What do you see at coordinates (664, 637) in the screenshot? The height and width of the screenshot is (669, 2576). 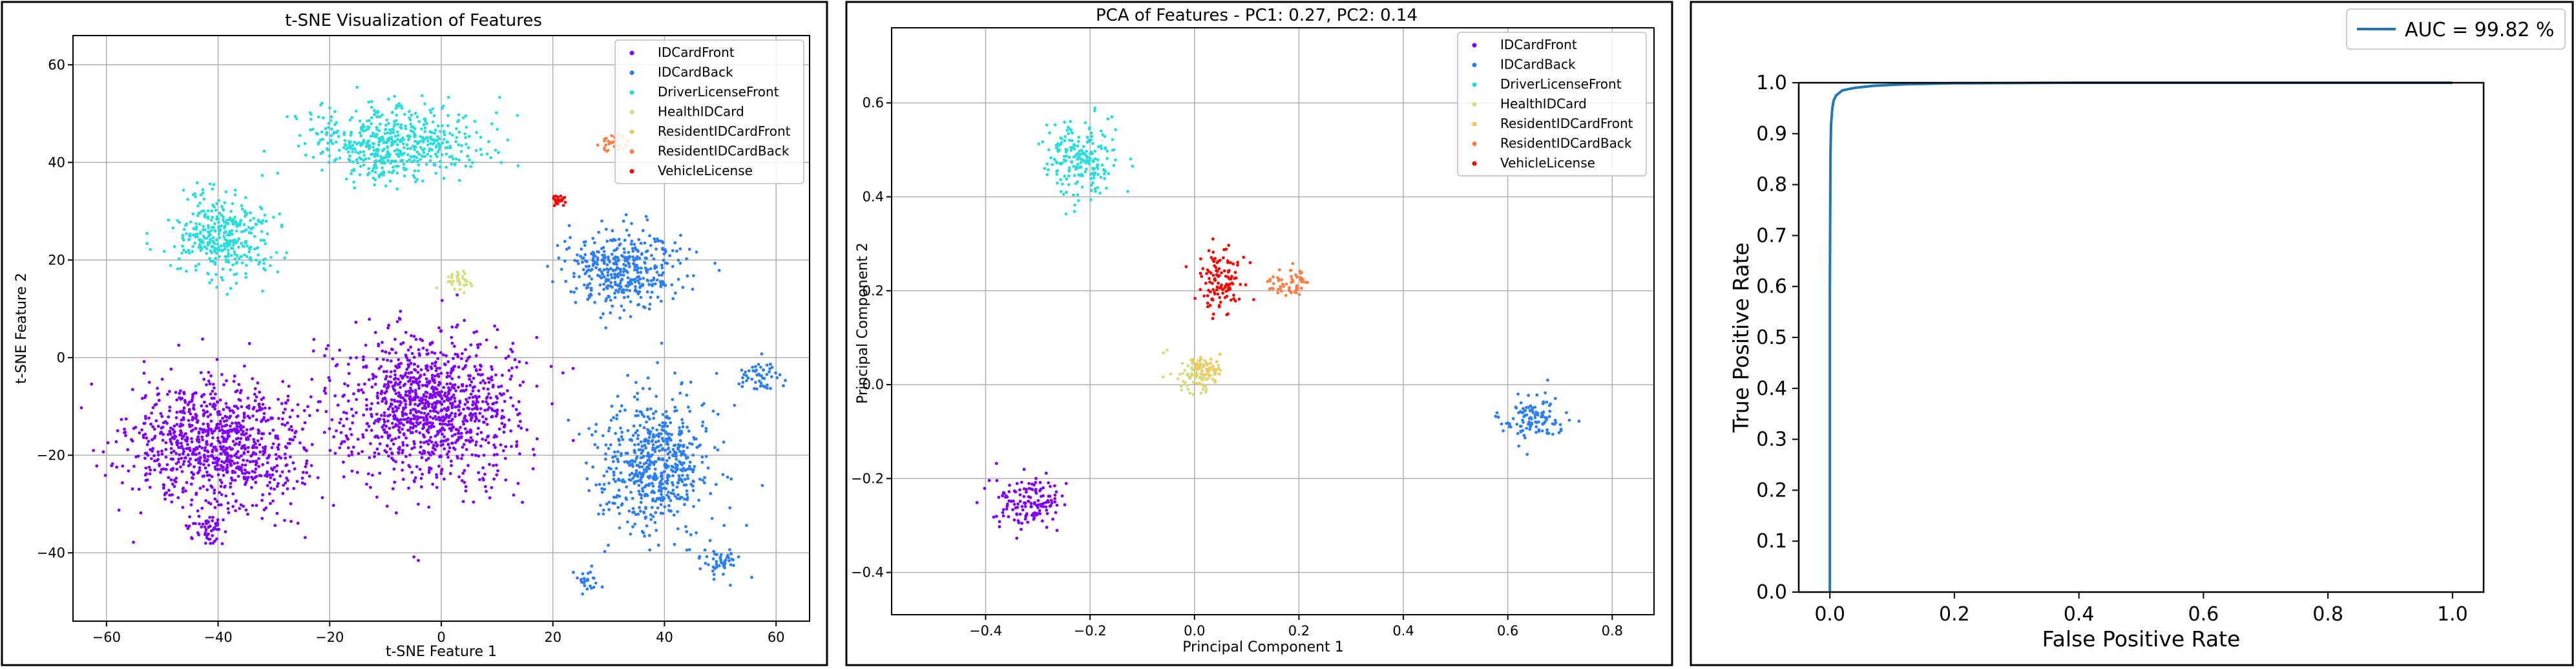 I see `x-tick-label: 40` at bounding box center [664, 637].